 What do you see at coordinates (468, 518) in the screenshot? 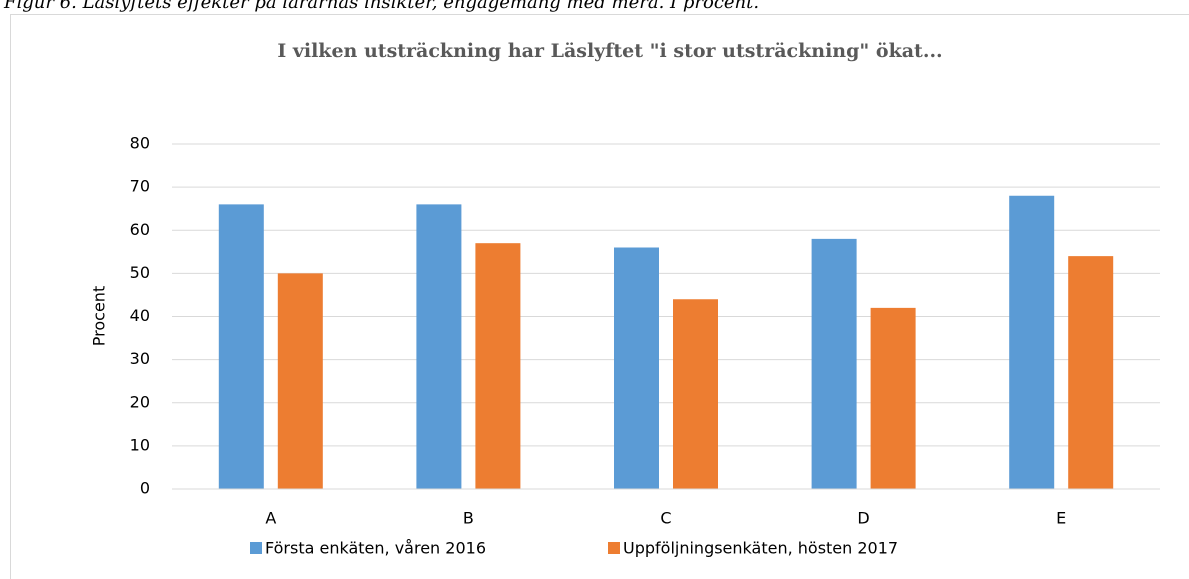
I see `x-tick-label: B` at bounding box center [468, 518].